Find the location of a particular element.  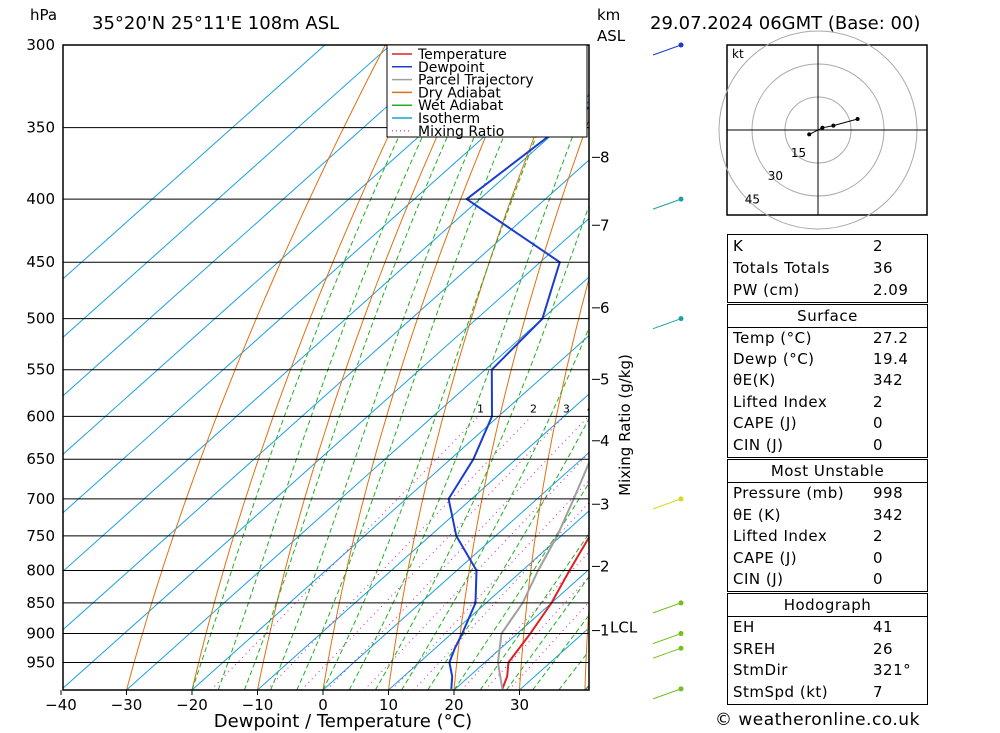

km-tick-label: 8 is located at coordinates (605, 157).